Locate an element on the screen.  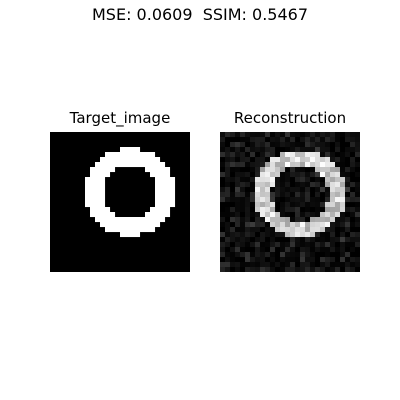
figure-suptitle: MSE: 0.0609 SSIM: 0.5467 is located at coordinates (200, 14).